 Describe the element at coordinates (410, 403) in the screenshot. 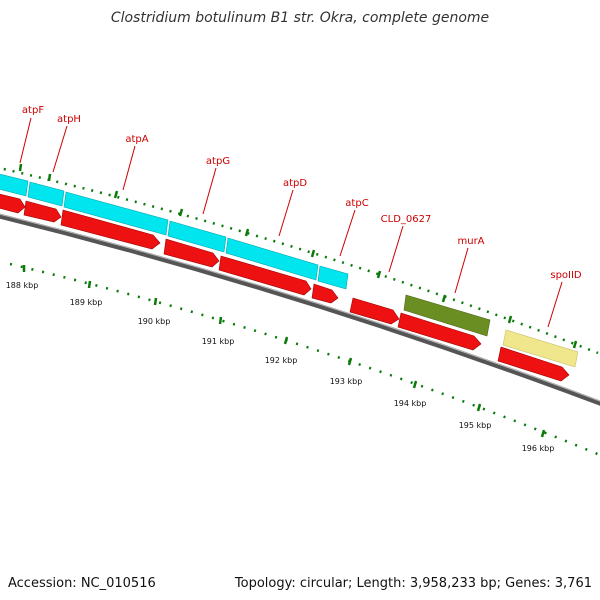

I see `kbp-label: 194 kbp` at that location.